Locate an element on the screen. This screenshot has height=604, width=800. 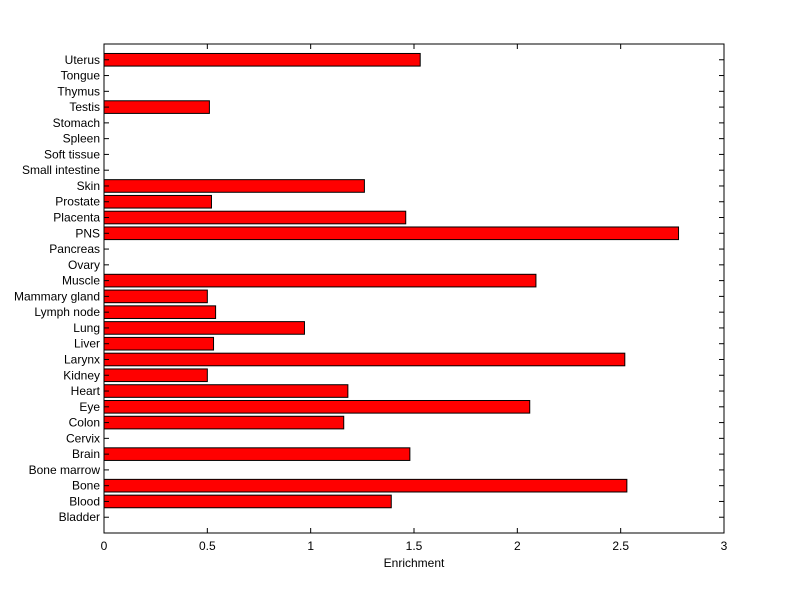
y-tick-label: Heart is located at coordinates (86, 391).